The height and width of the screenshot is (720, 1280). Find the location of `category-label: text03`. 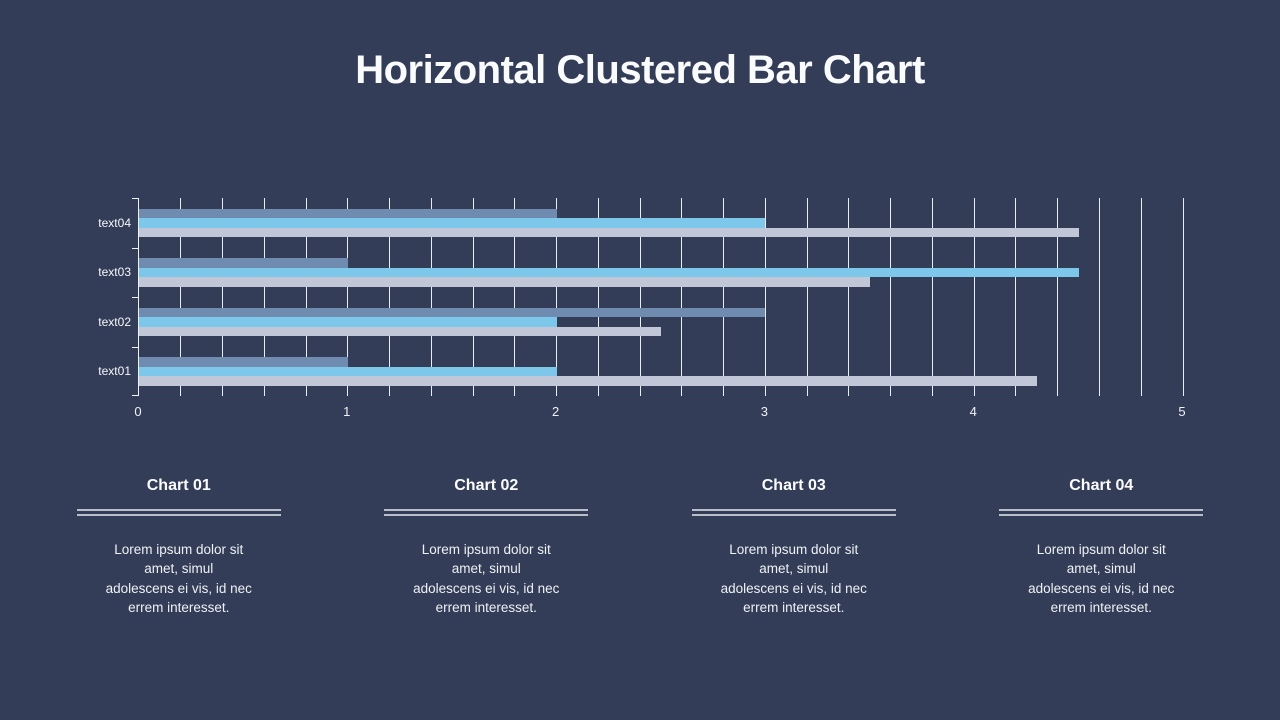

category-label: text03 is located at coordinates (114, 272).